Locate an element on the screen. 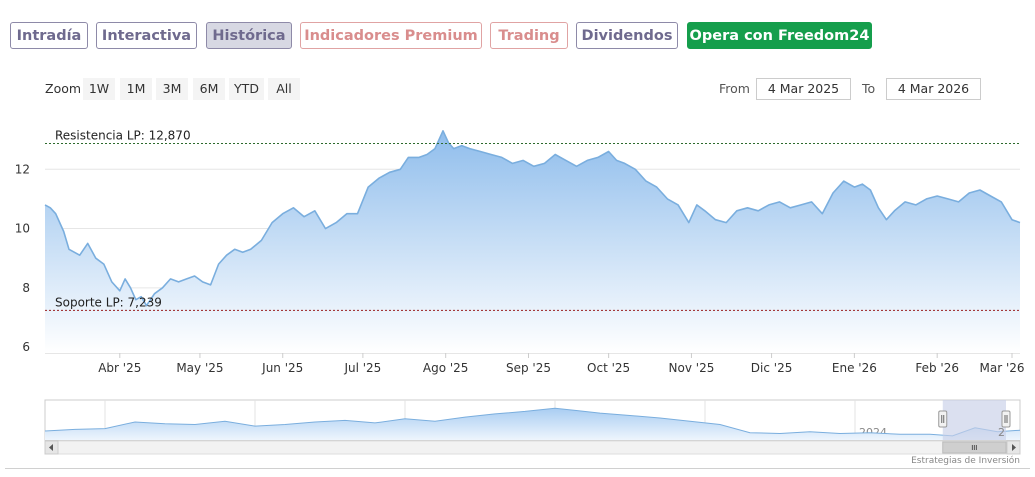  navigator-area is located at coordinates (532, 424).